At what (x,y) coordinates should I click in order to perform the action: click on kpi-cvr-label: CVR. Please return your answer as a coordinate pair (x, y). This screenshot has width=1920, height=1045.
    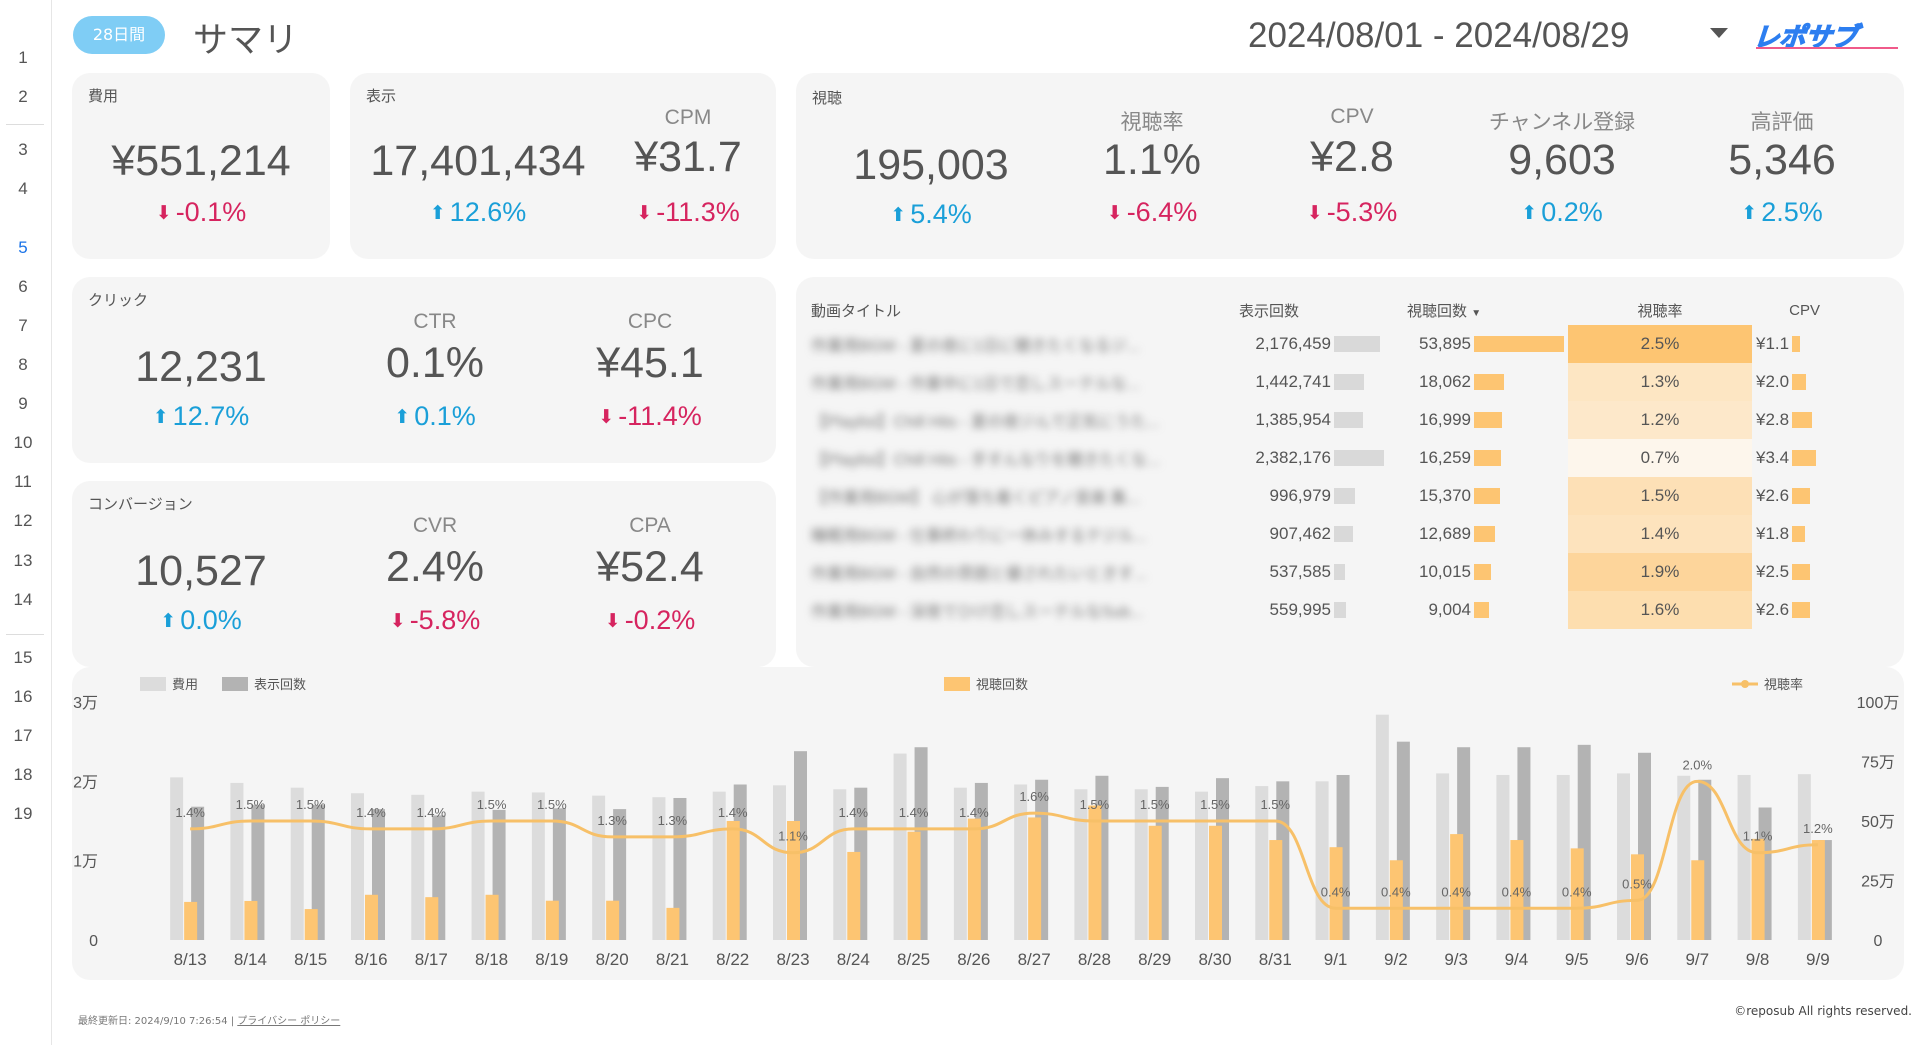
    Looking at the image, I should click on (435, 525).